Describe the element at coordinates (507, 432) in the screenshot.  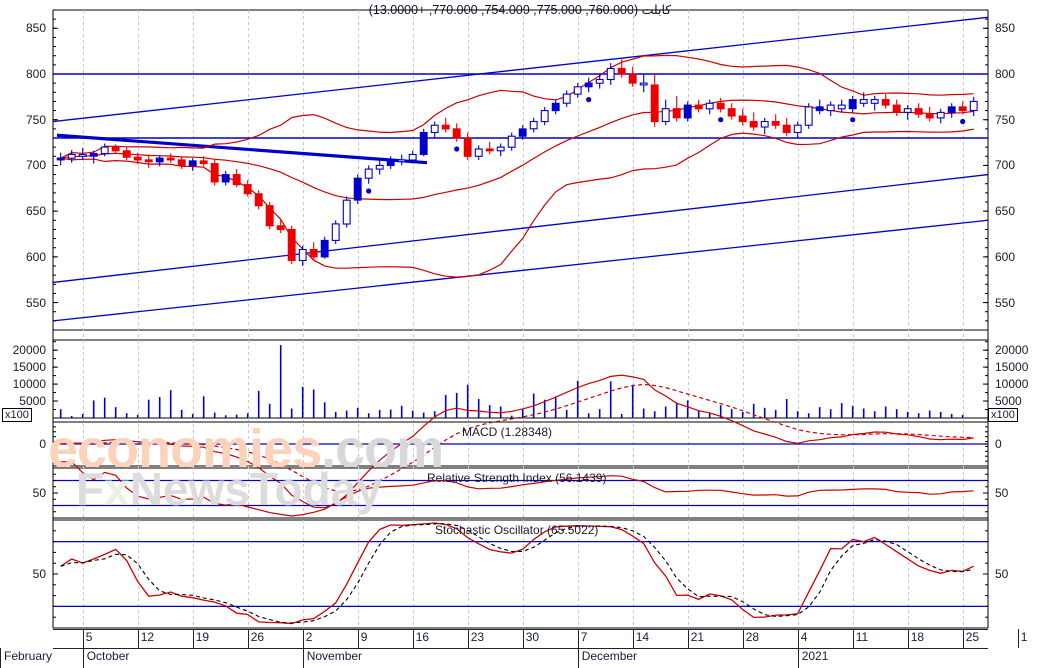
I see `macd-label: MACD (1.28348)` at that location.